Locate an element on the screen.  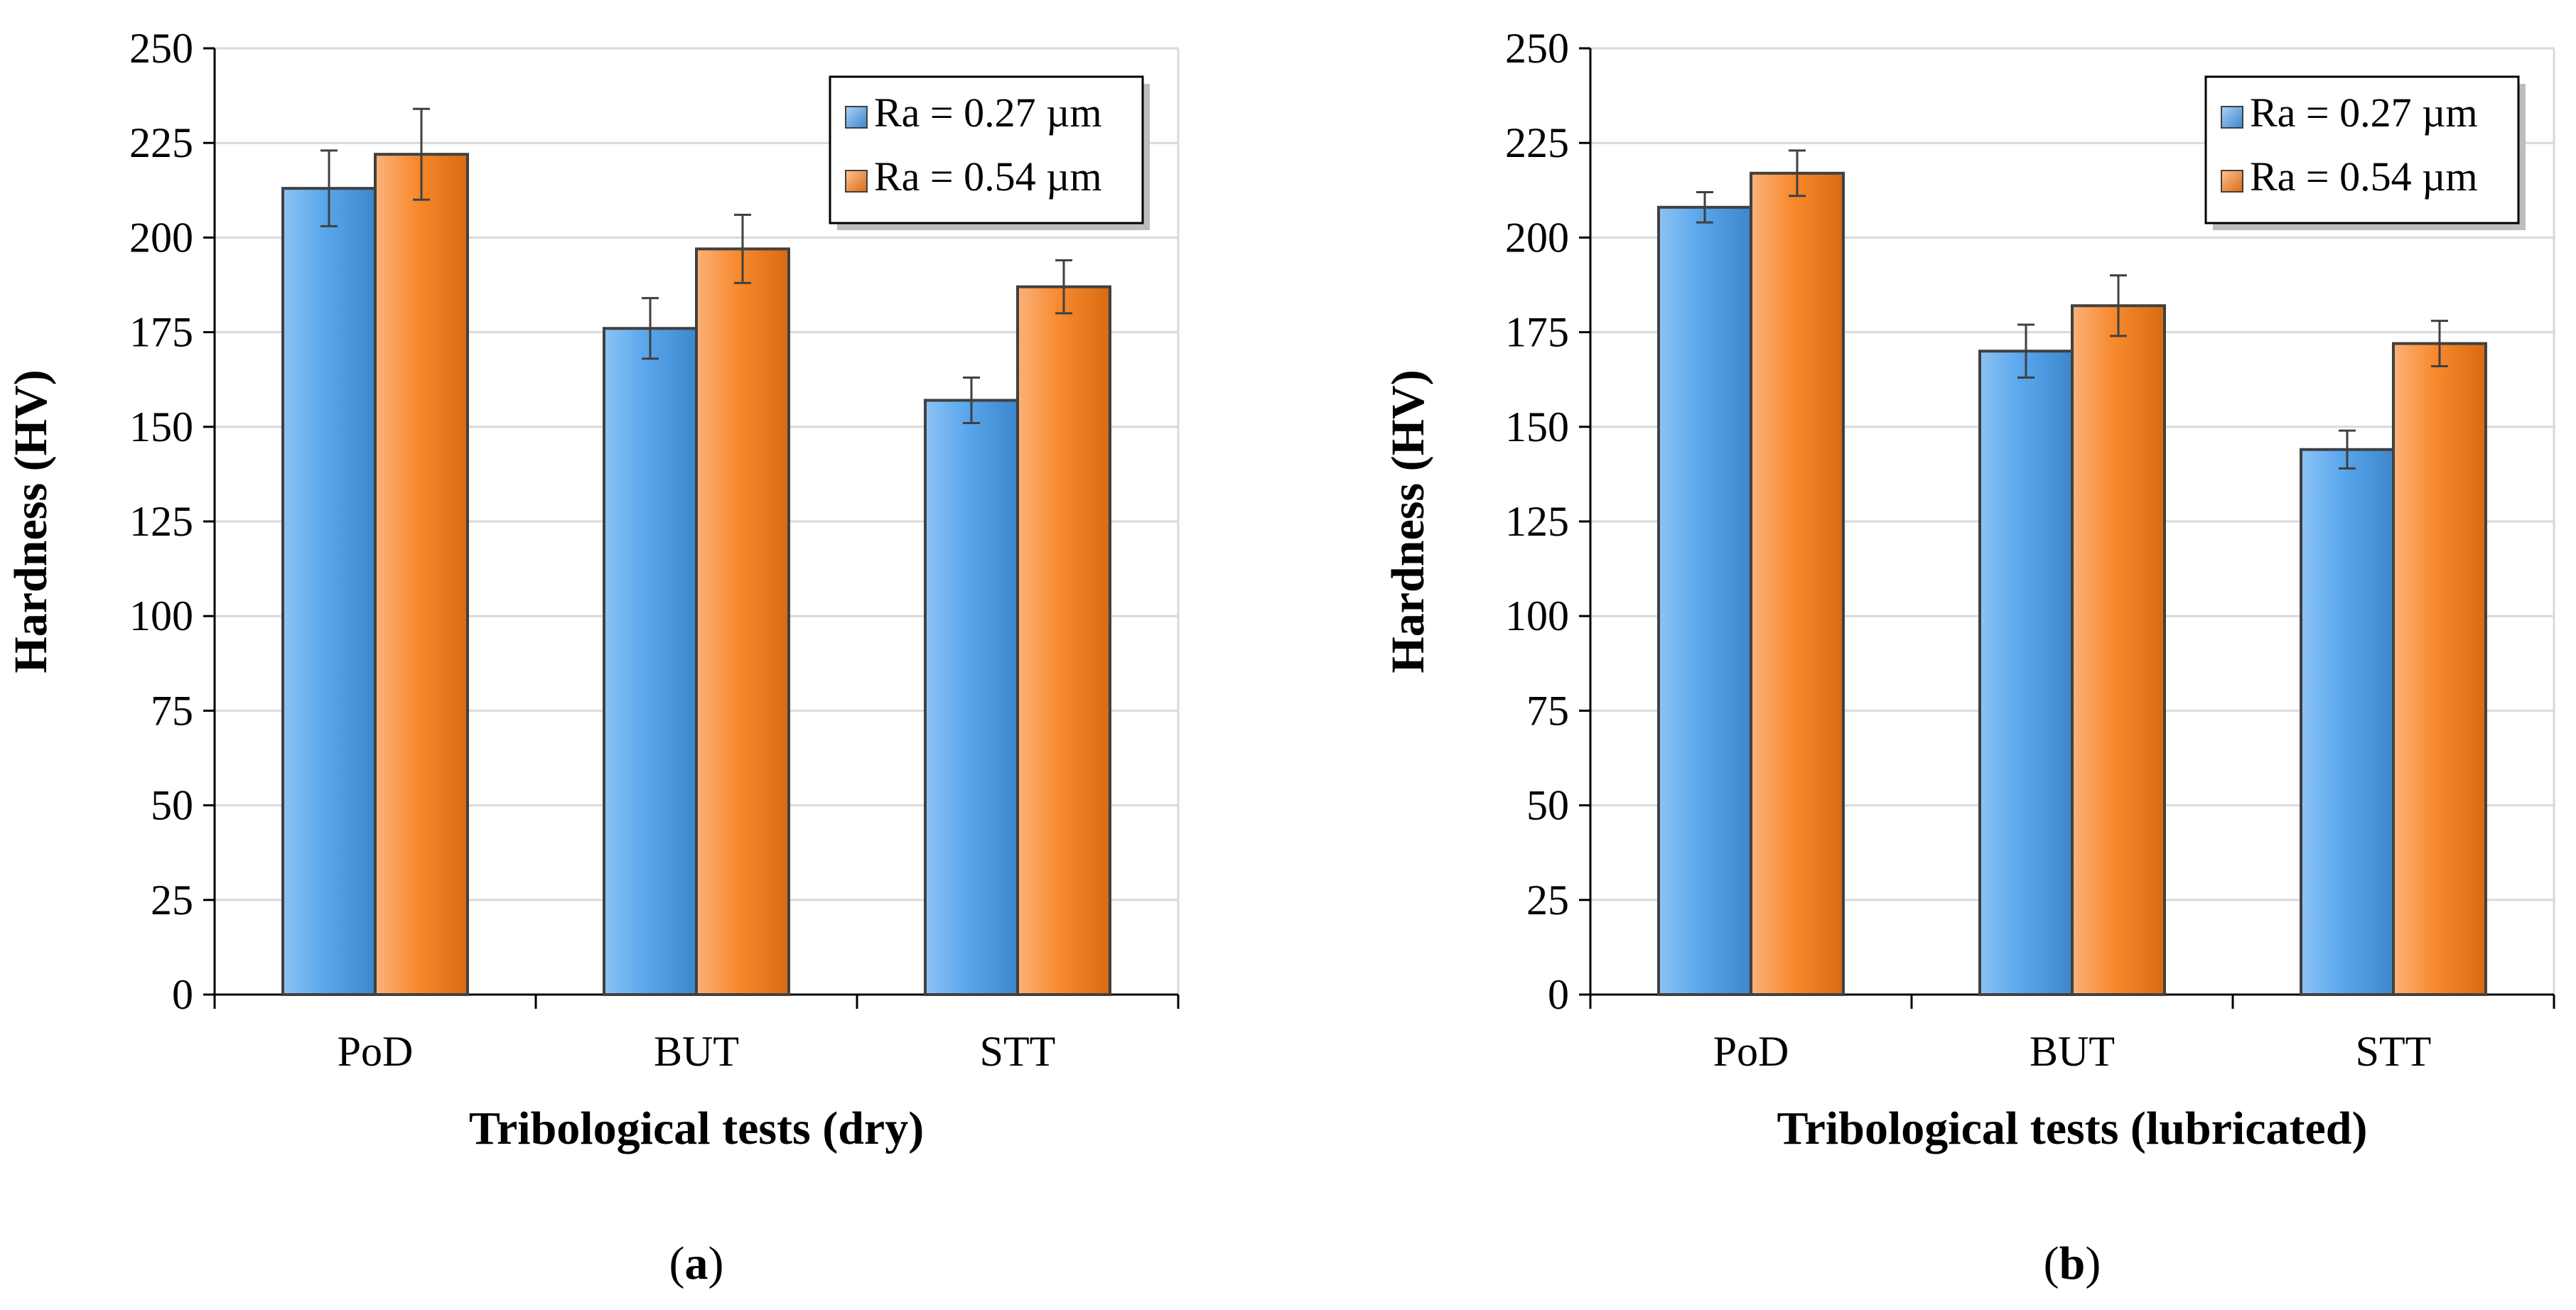
panel-caption: (a) is located at coordinates (696, 1264).